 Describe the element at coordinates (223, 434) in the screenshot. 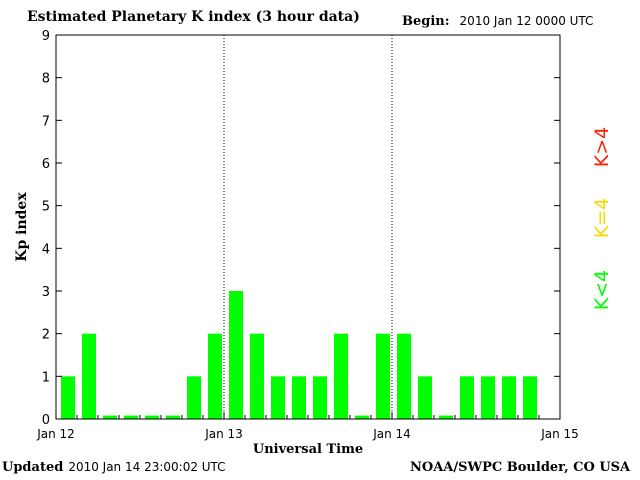

I see `x-tick-label: Jan 13` at that location.